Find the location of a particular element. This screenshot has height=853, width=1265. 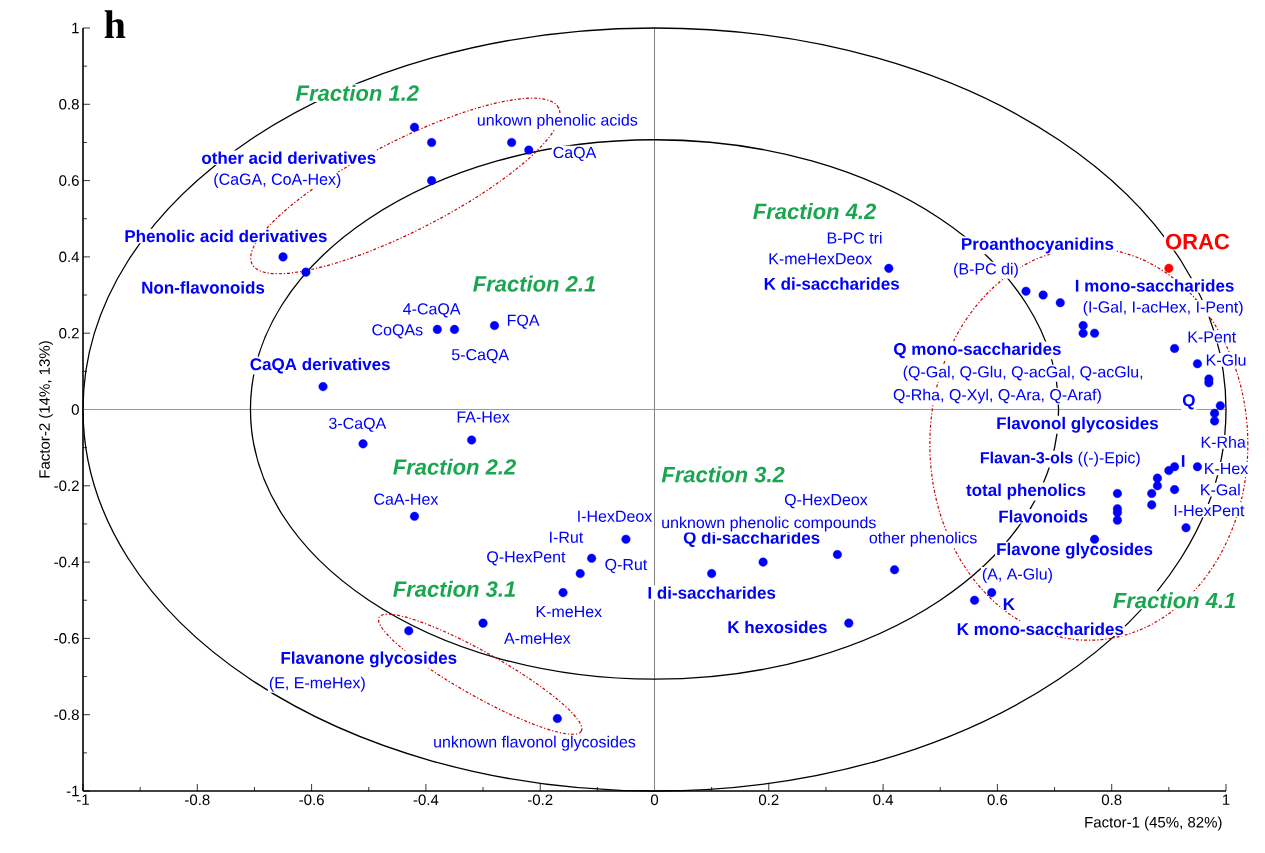

annotation: K mono-saccharides is located at coordinates (1040, 629).